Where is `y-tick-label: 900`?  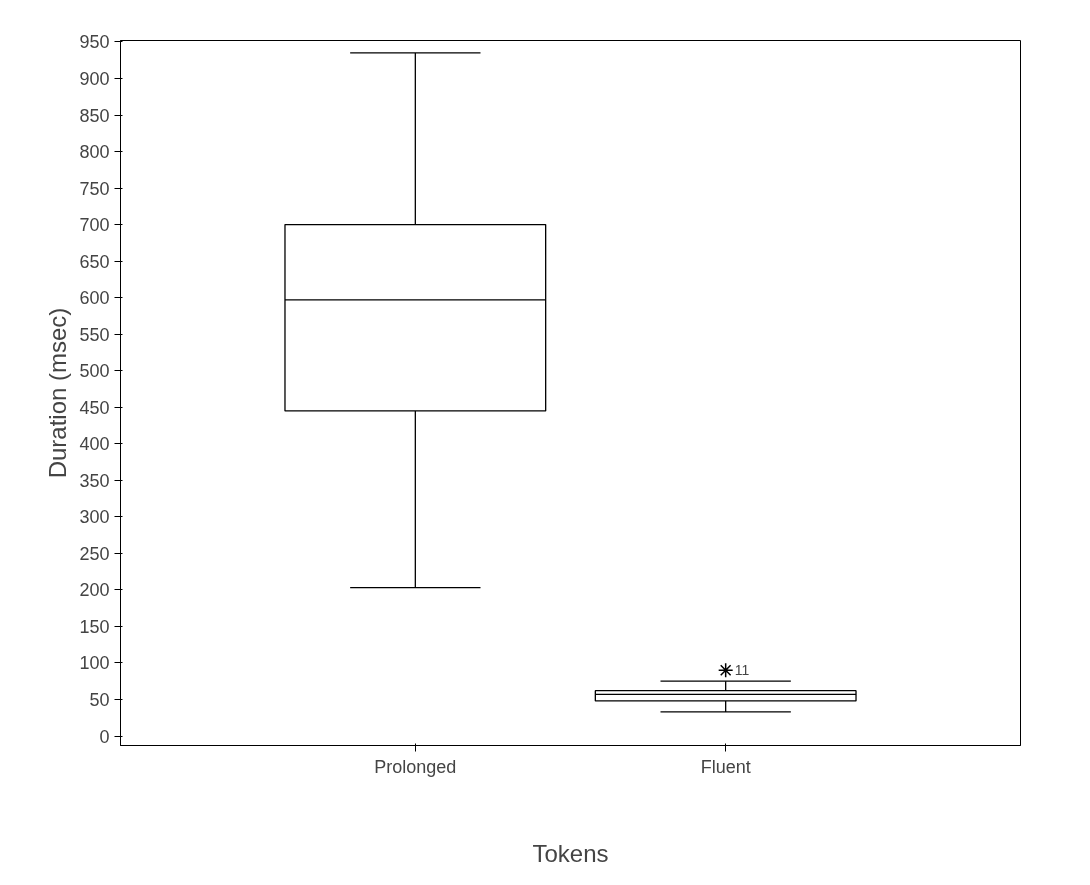
y-tick-label: 900 is located at coordinates (94, 78).